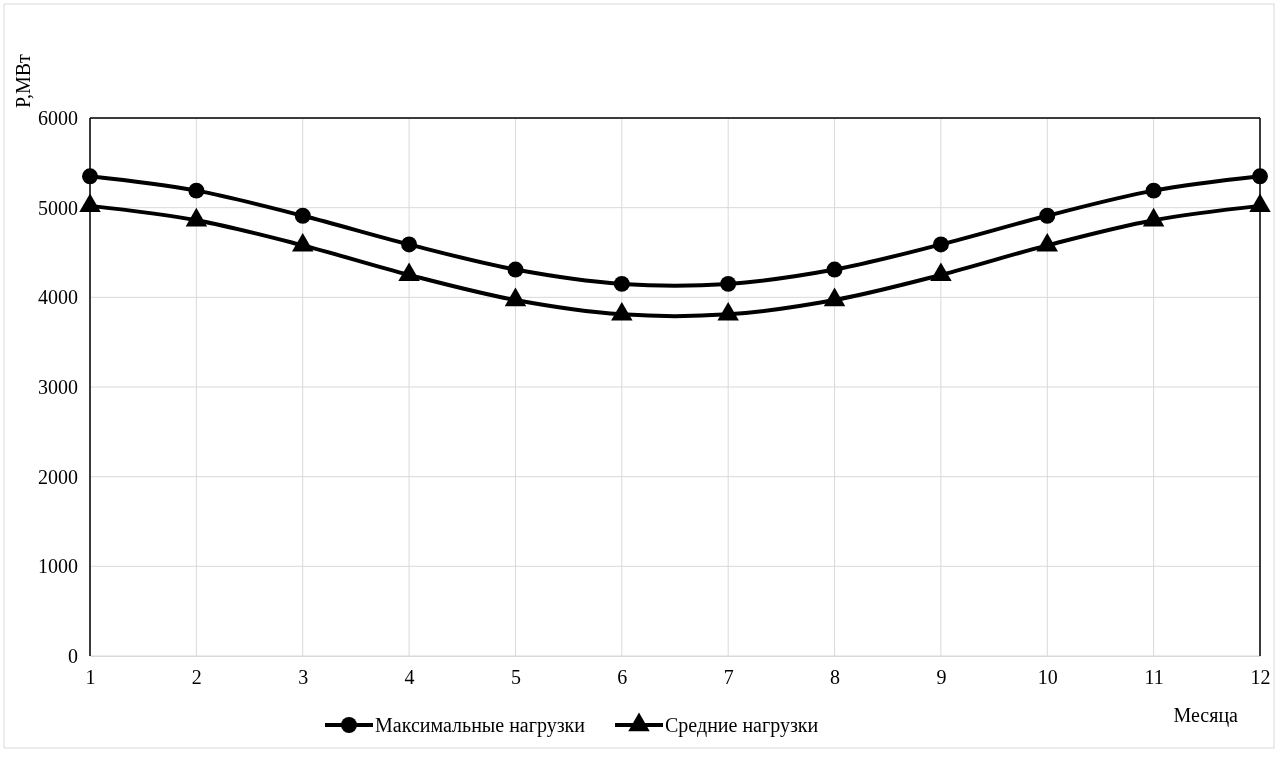  I want to click on x-tick-label: 12, so click(1260, 677).